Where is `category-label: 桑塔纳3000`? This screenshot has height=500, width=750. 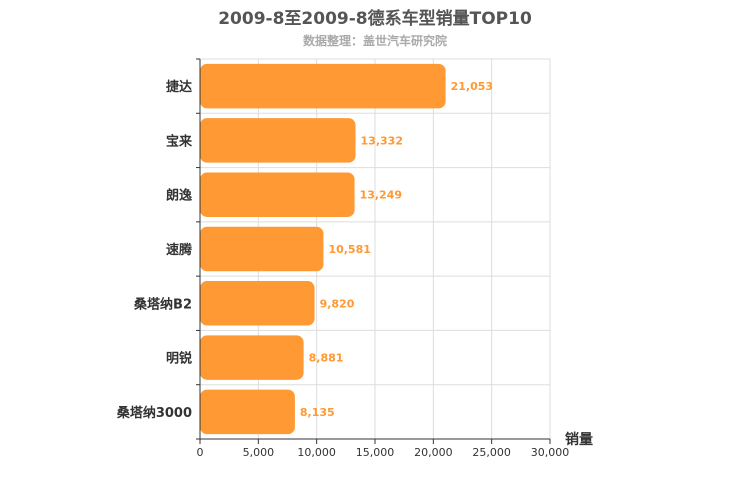
category-label: 桑塔纳3000 is located at coordinates (154, 413).